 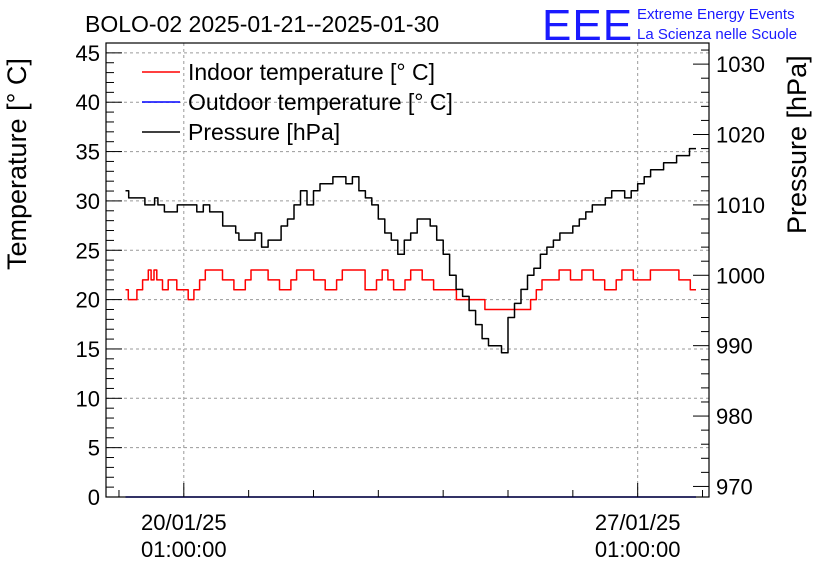 I want to click on y-tick-label: 30, so click(x=88, y=201).